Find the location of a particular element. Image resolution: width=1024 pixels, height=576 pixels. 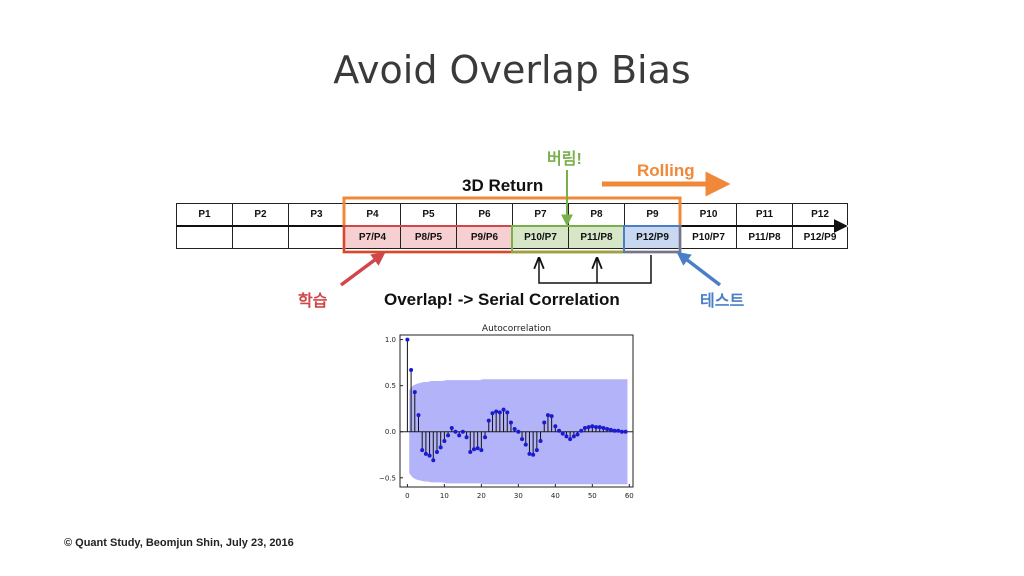

test-arrow is located at coordinates (699, 269).